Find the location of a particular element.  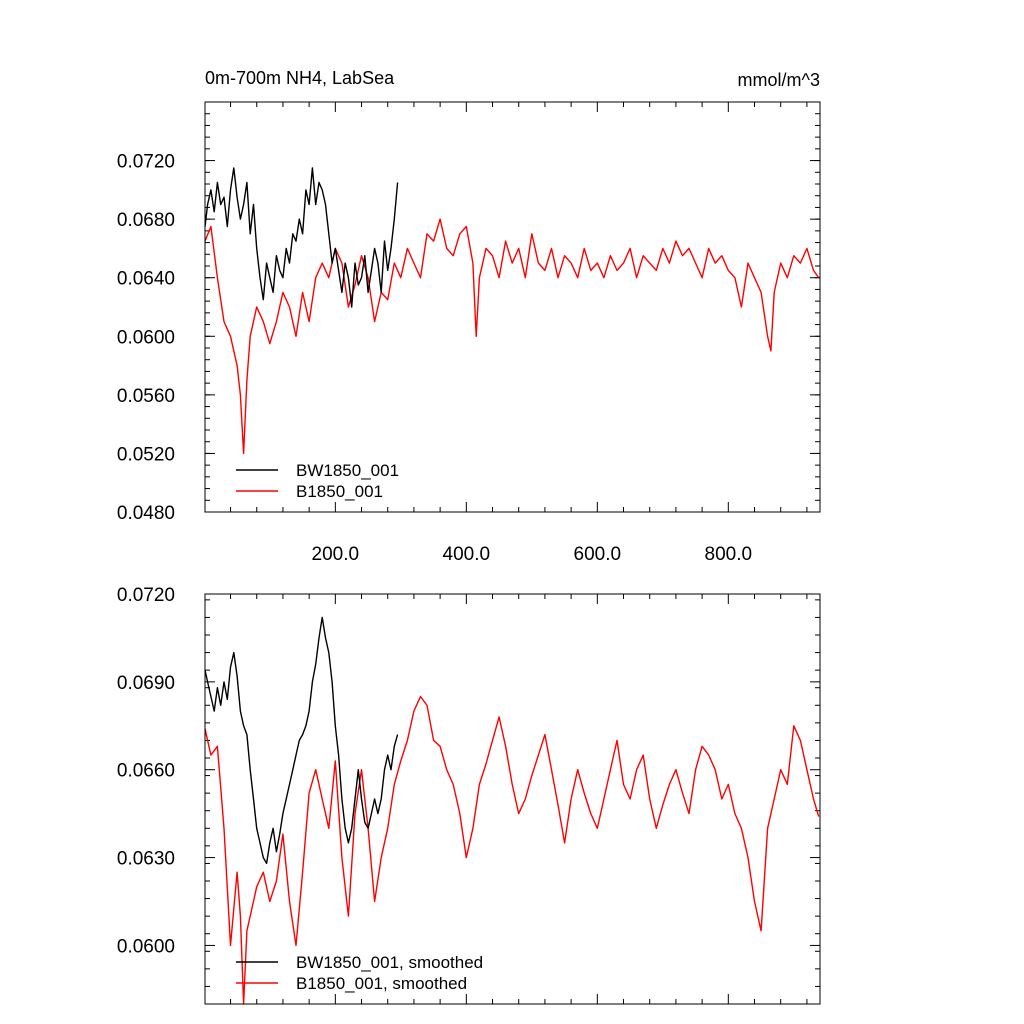

y-tick-labels: 0.0600 0.0630 0.0660 0.0690 0.0720 is located at coordinates (146, 771).